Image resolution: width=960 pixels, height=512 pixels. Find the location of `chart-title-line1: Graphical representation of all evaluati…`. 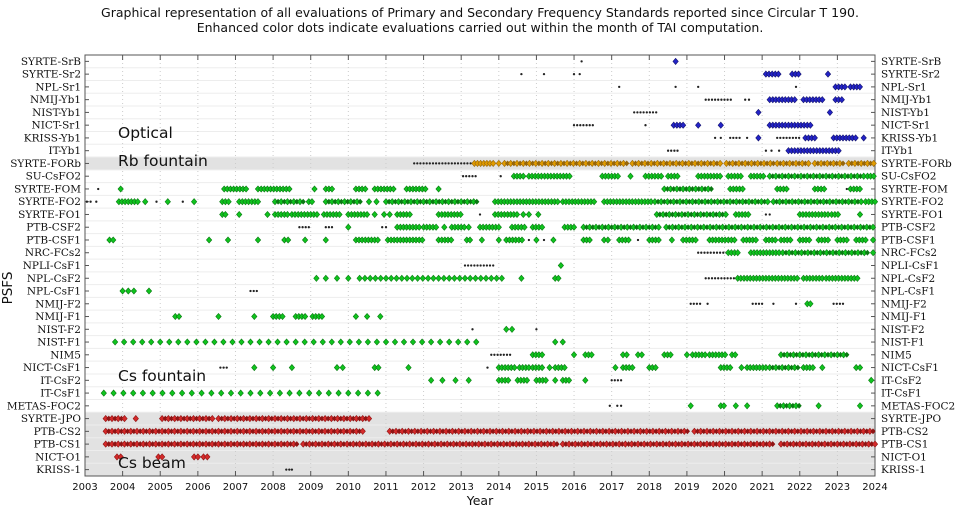

chart-title-line1: Graphical representation of all evaluati… is located at coordinates (480, 12).